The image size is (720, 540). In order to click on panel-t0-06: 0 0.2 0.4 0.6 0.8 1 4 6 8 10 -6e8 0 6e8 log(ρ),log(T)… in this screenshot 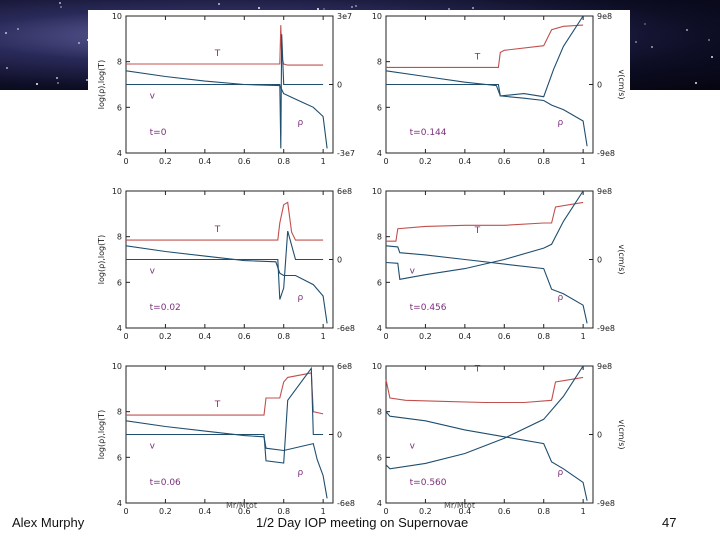, I will do `click(226, 439)`.